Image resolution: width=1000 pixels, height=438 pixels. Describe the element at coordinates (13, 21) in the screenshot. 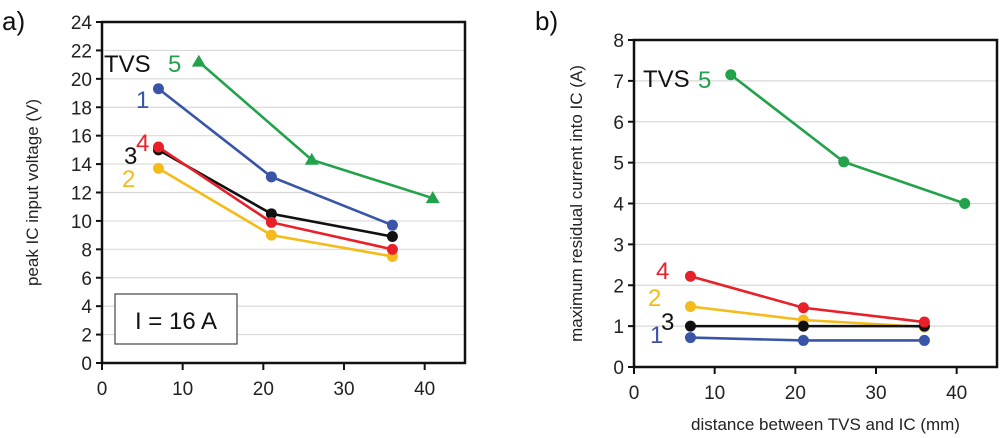

I see `panel-label: a)` at that location.